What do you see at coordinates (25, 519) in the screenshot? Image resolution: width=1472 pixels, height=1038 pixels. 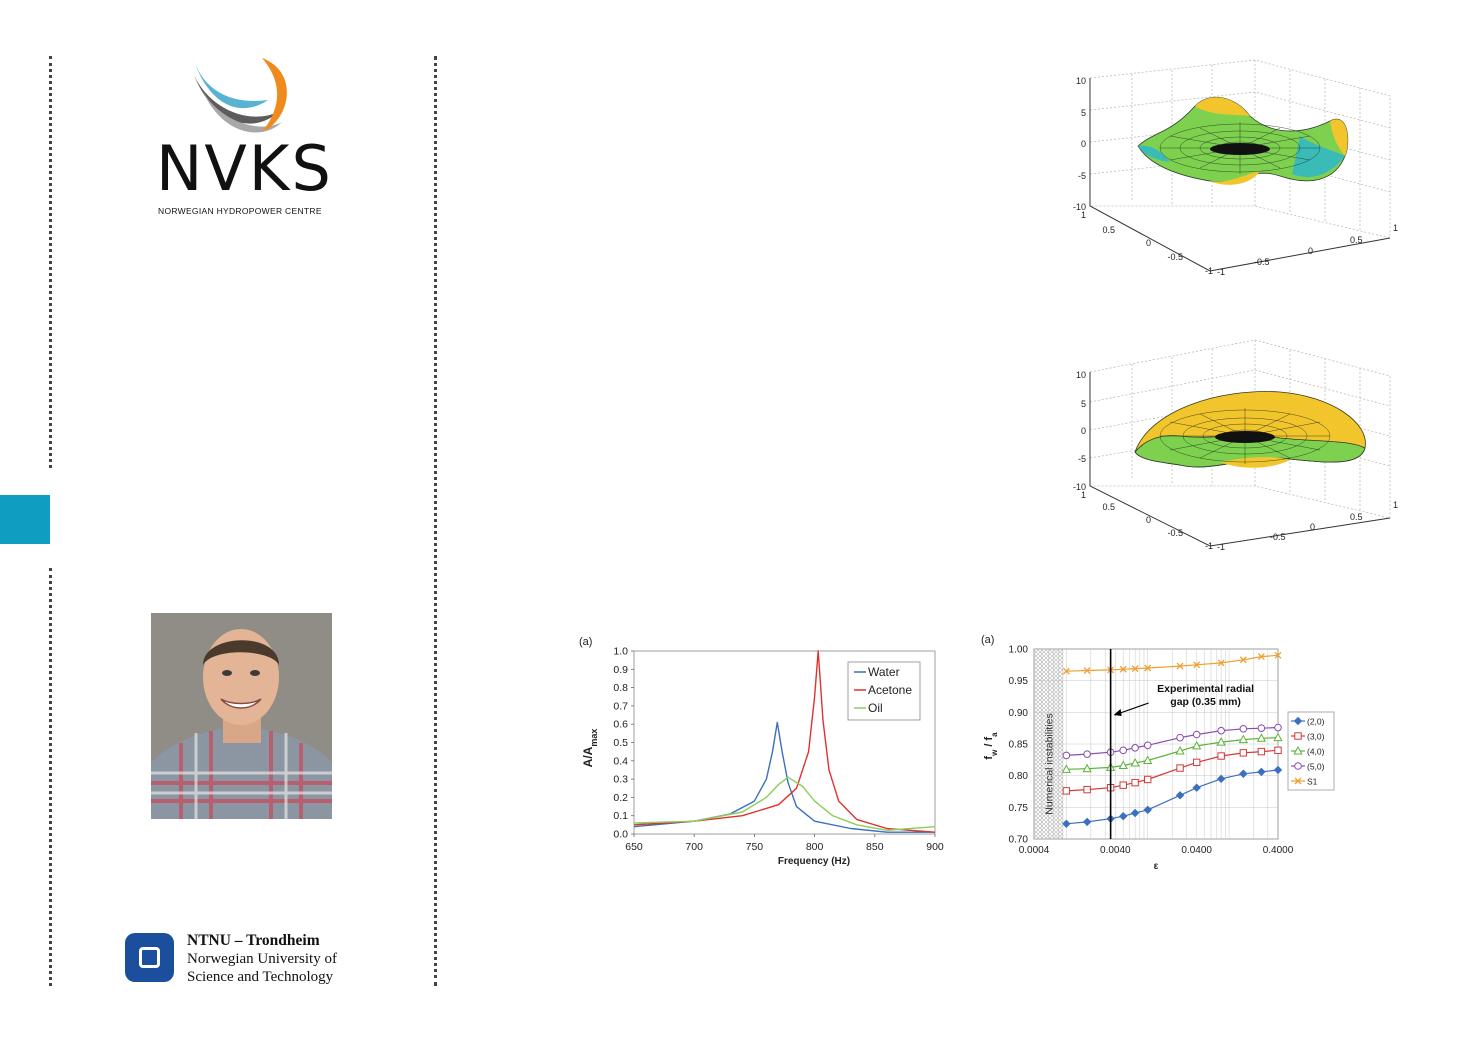 I see `section-tab-marker` at bounding box center [25, 519].